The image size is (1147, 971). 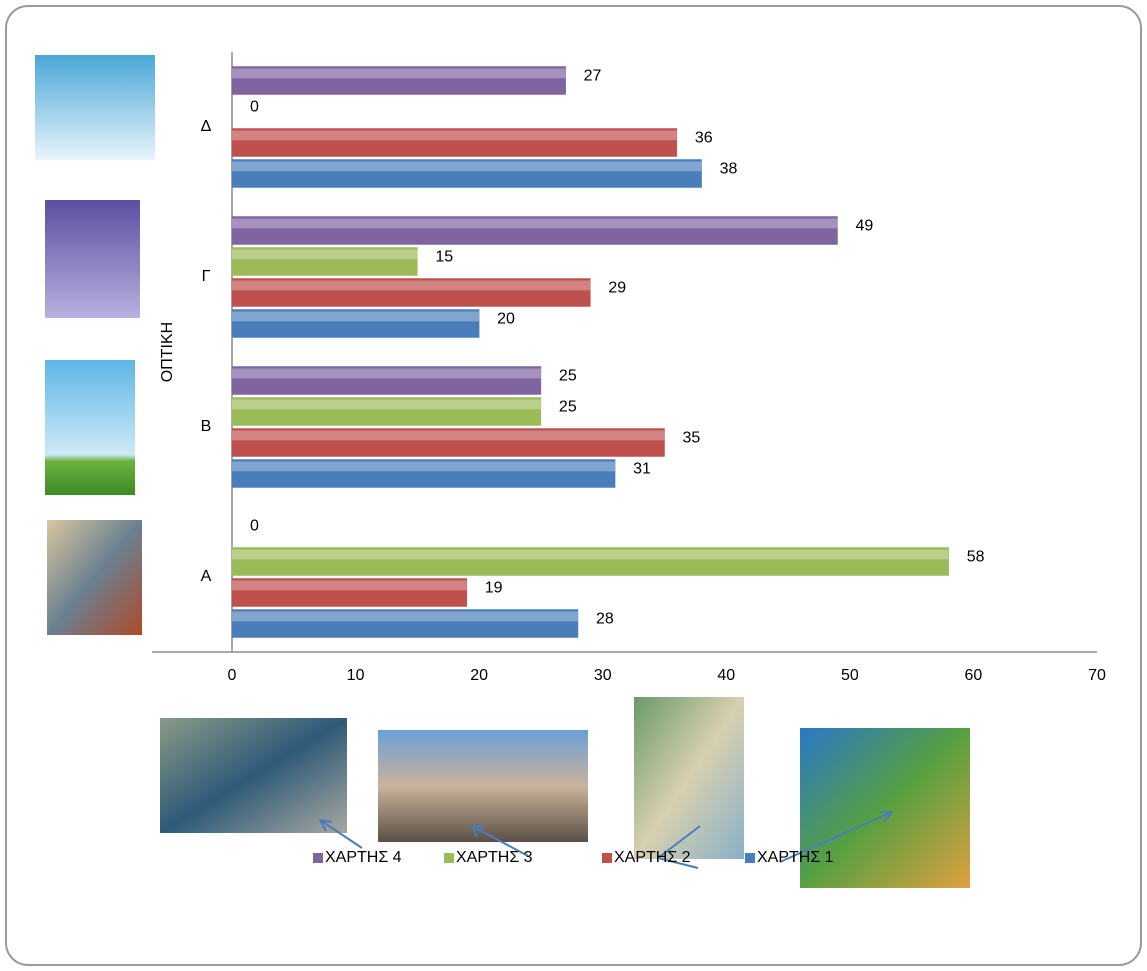 I want to click on value-label: 19, so click(x=494, y=588).